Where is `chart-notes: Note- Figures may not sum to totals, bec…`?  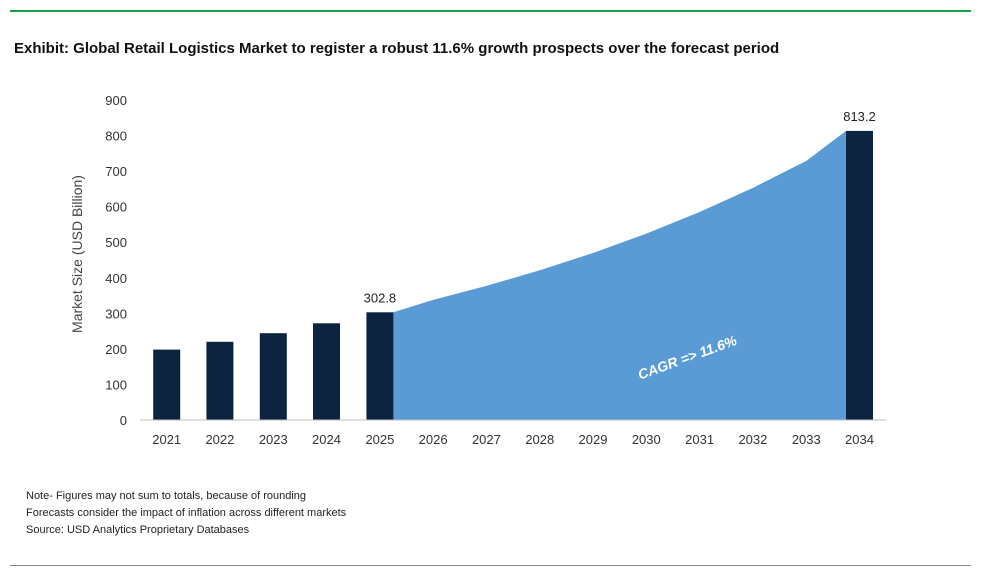
chart-notes: Note- Figures may not sum to totals, bec… is located at coordinates (186, 513).